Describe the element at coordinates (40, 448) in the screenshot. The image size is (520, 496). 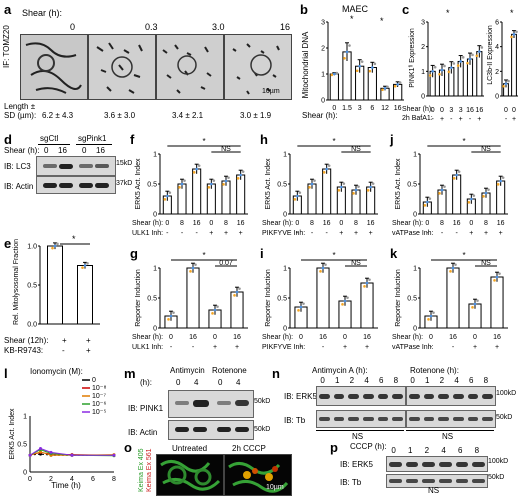
I see `series-point` at that location.